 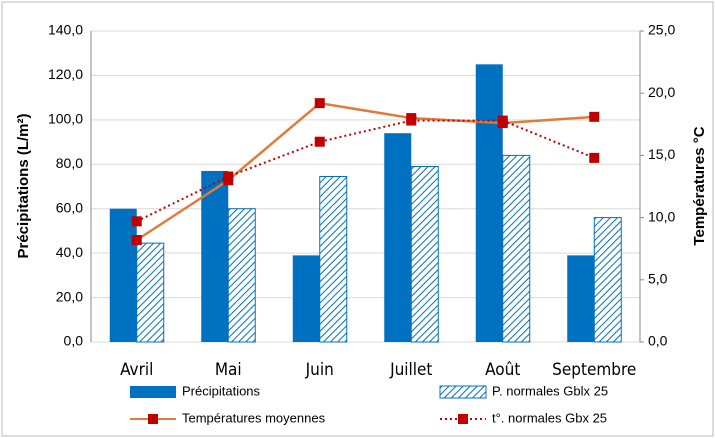 I want to click on y-tick-label: 80,0, so click(x=69, y=163).